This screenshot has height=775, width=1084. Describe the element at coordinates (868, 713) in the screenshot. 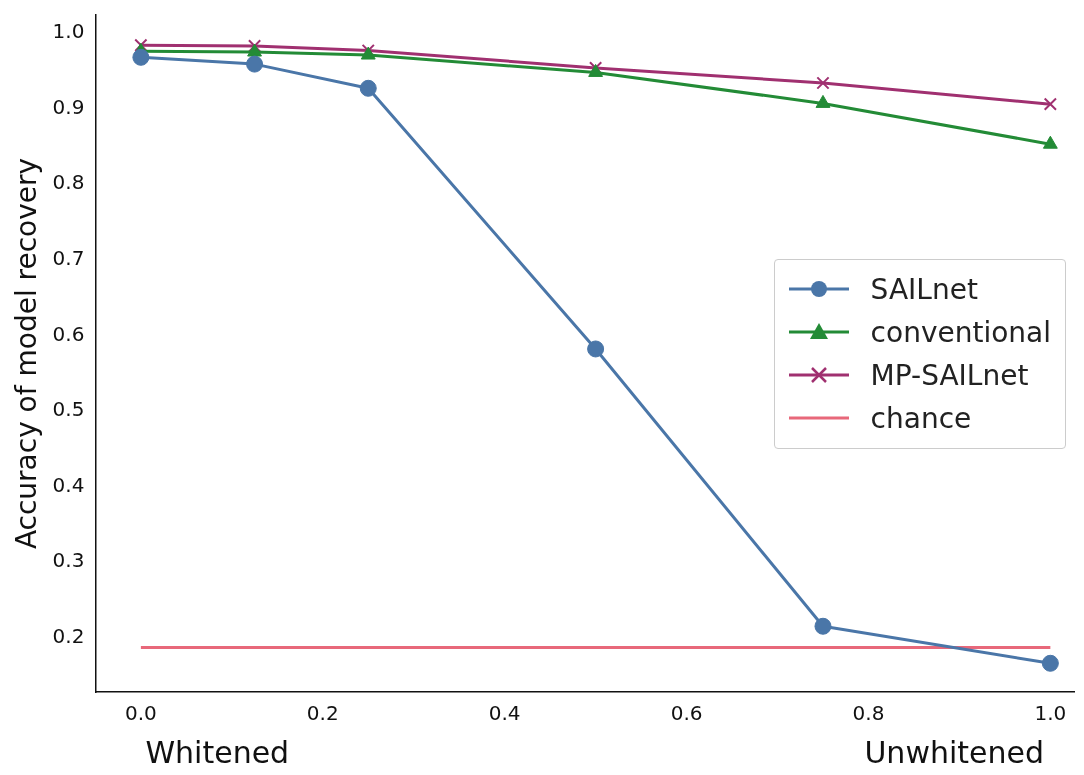

I see `x-tick-label: 0.8` at that location.